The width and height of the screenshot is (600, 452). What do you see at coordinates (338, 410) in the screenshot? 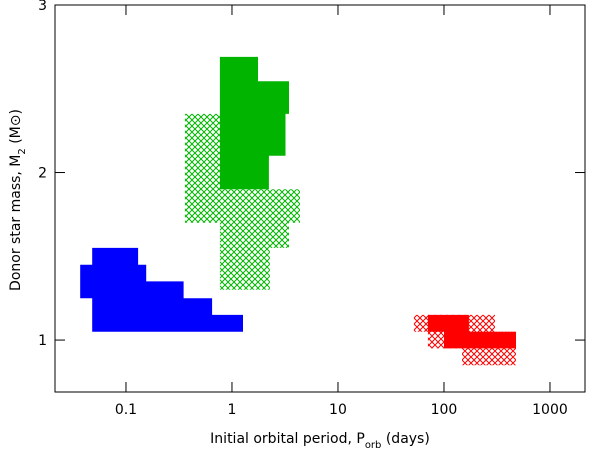
I see `x-tick-label: 10` at bounding box center [338, 410].